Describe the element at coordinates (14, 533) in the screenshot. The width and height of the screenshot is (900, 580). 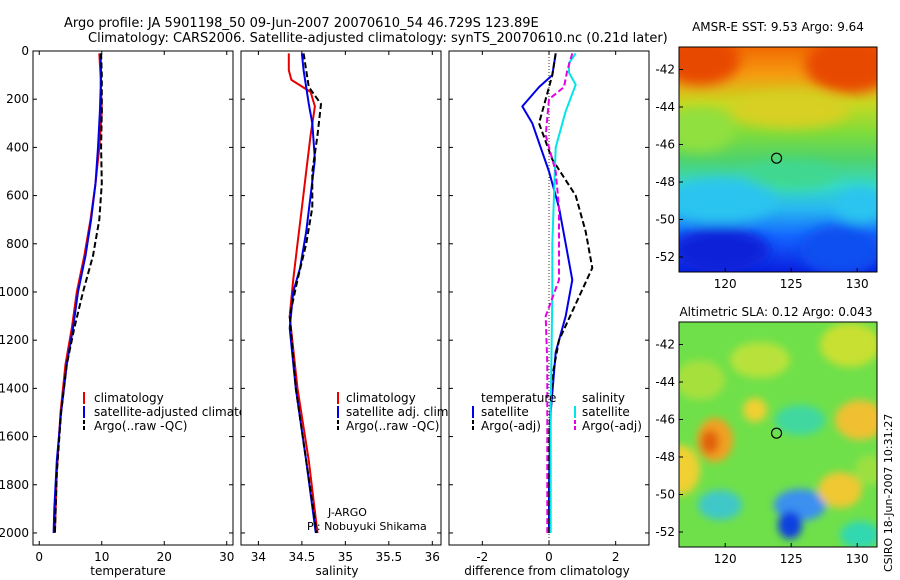
I see `y-tick-label: 2000` at that location.